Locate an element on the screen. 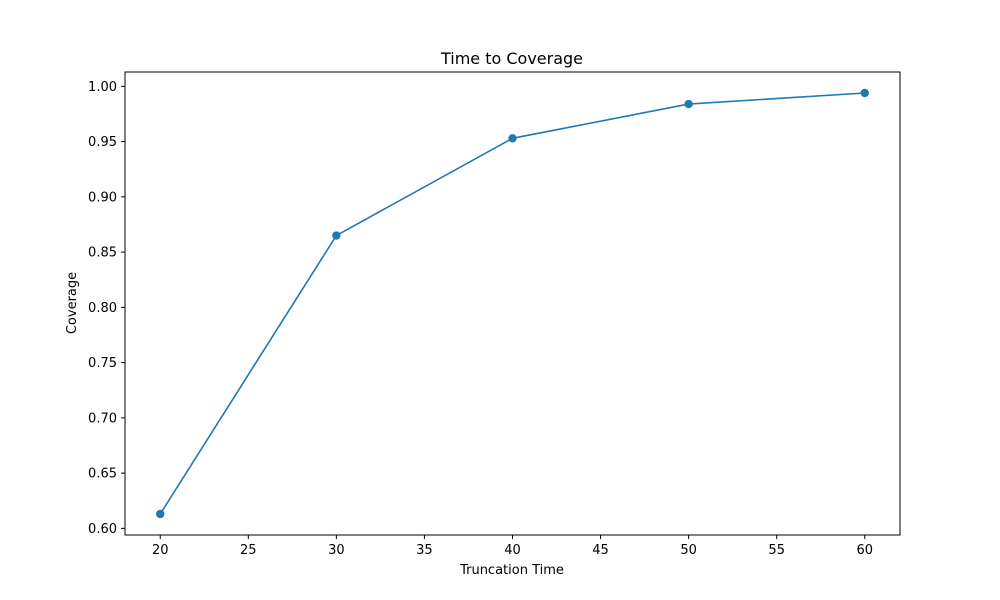 The height and width of the screenshot is (600, 1000). x-tick-label: 30 is located at coordinates (336, 550).